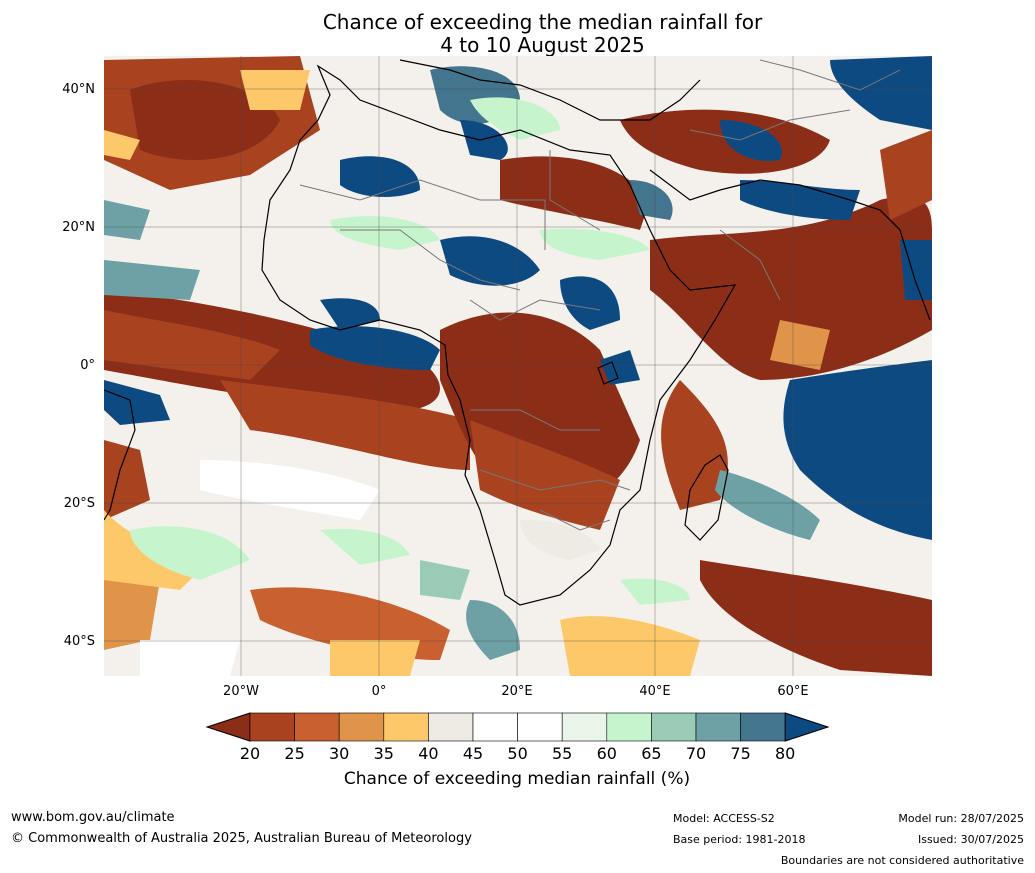  Describe the element at coordinates (542, 45) in the screenshot. I see `map-title-line2: 4 to 10 August 2025` at that location.